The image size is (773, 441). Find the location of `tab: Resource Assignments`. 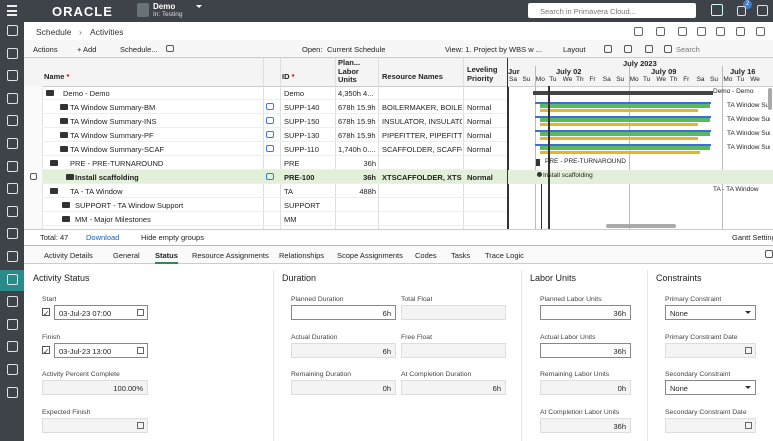

tab: Resource Assignments is located at coordinates (230, 255).